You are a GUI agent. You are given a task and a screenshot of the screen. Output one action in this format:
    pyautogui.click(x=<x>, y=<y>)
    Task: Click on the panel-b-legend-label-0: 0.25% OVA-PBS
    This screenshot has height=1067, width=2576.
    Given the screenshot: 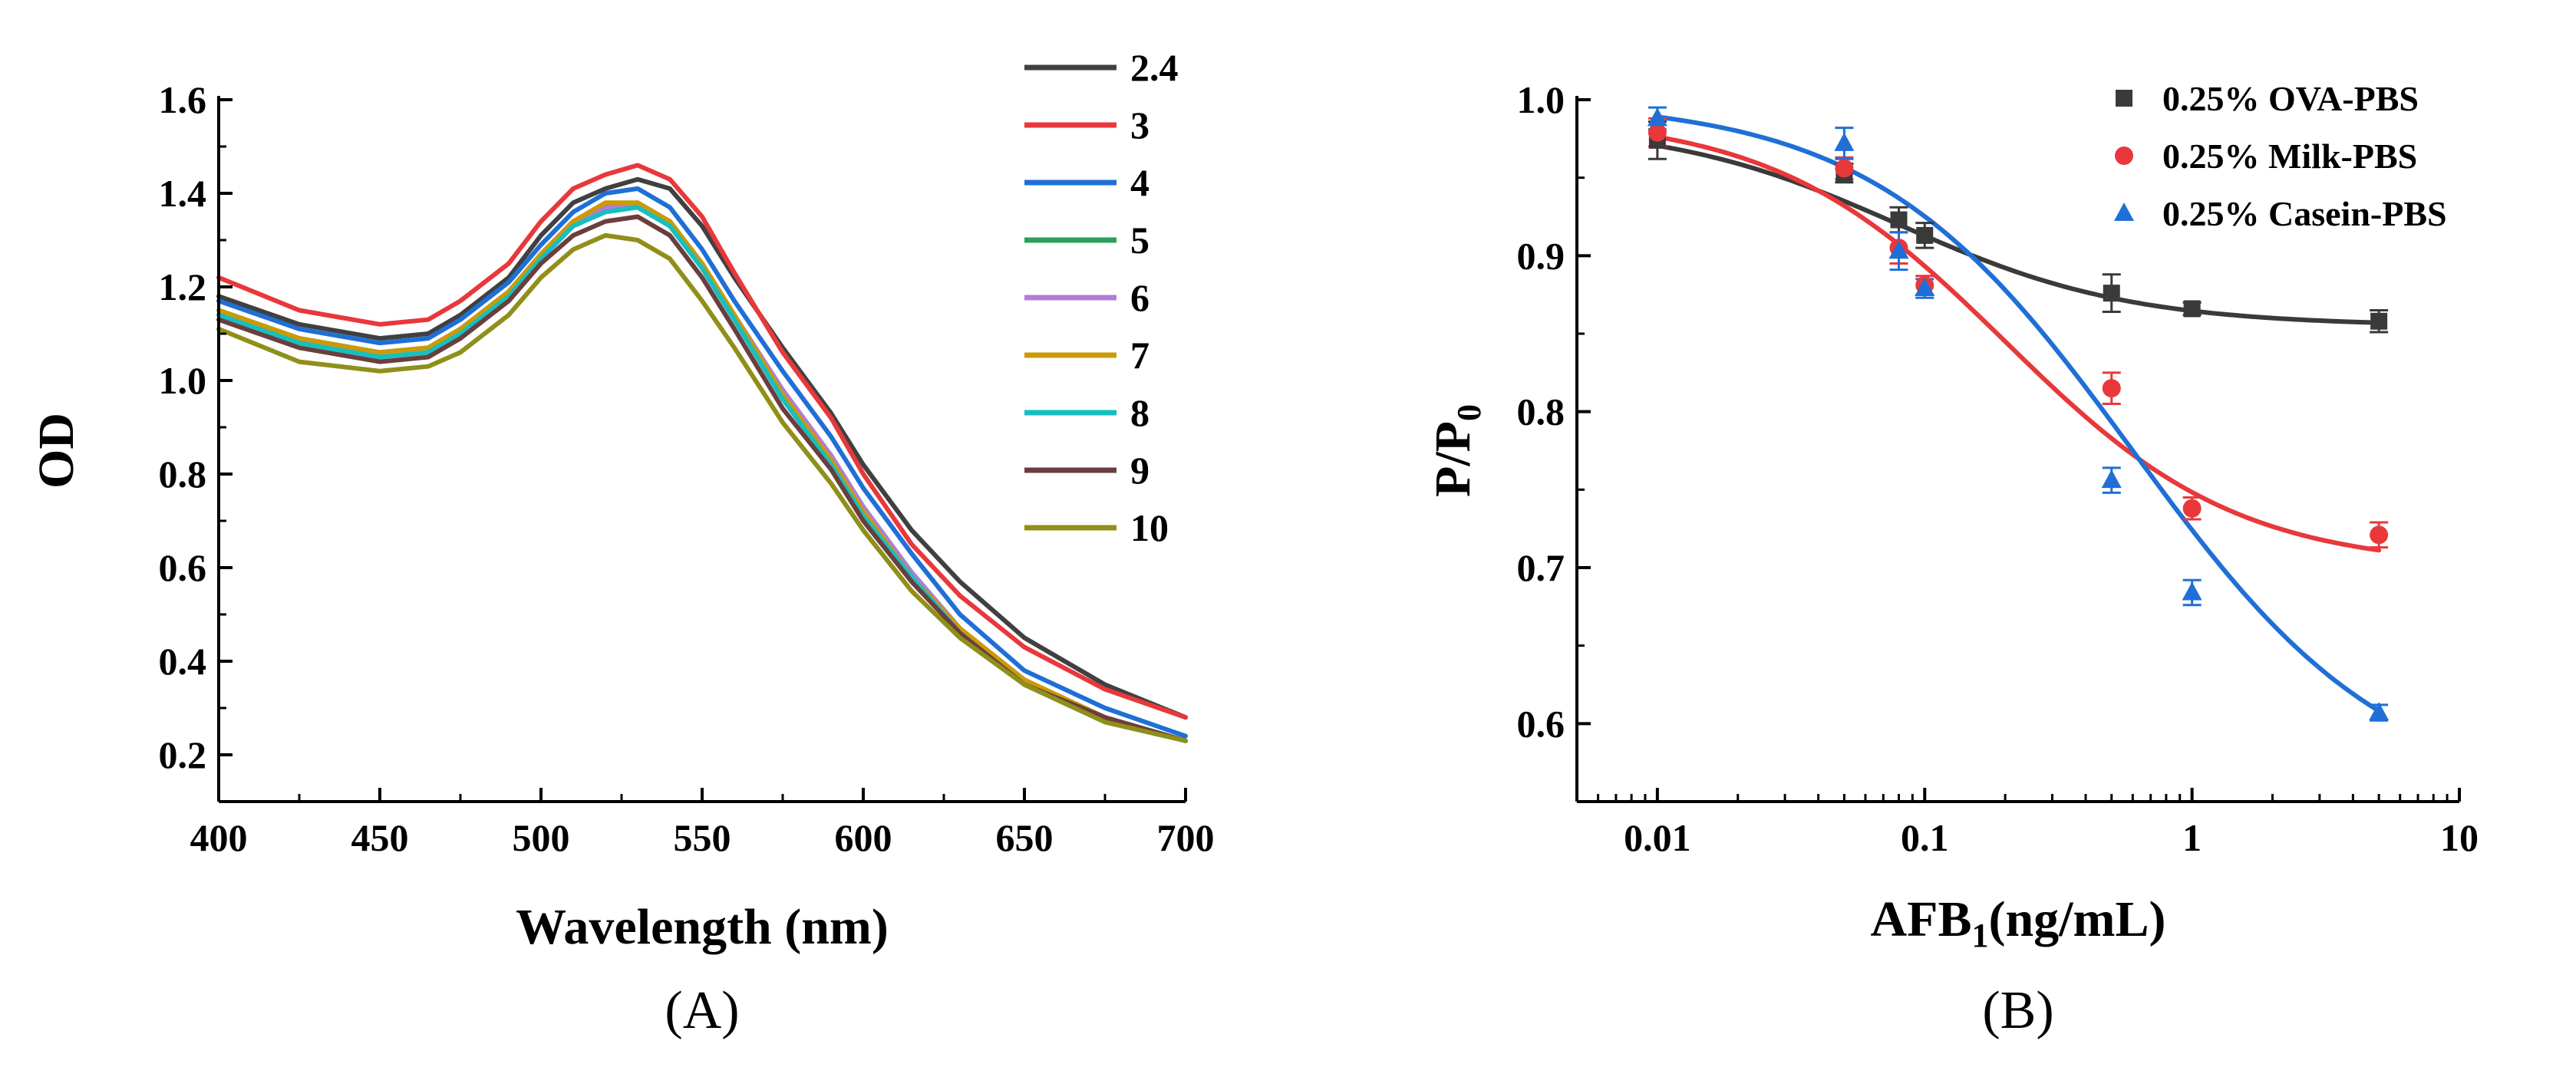 What is the action you would take?
    pyautogui.click(x=2290, y=98)
    